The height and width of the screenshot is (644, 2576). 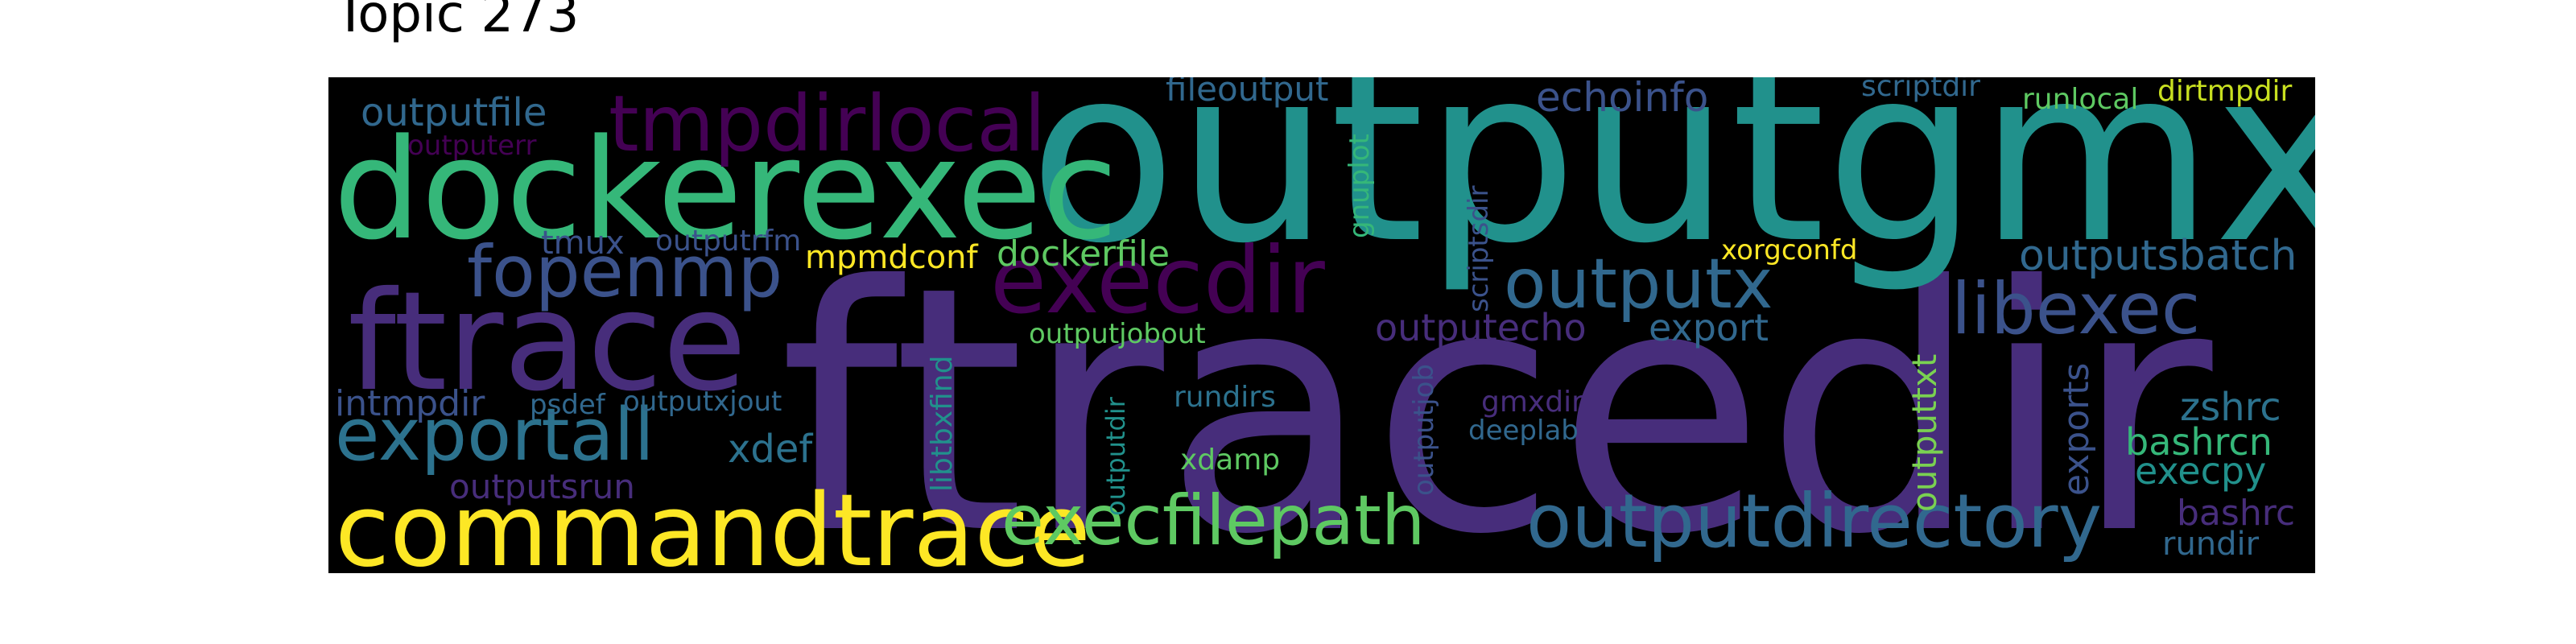 I want to click on word-cloud-term: execfilepath, so click(x=1213, y=521).